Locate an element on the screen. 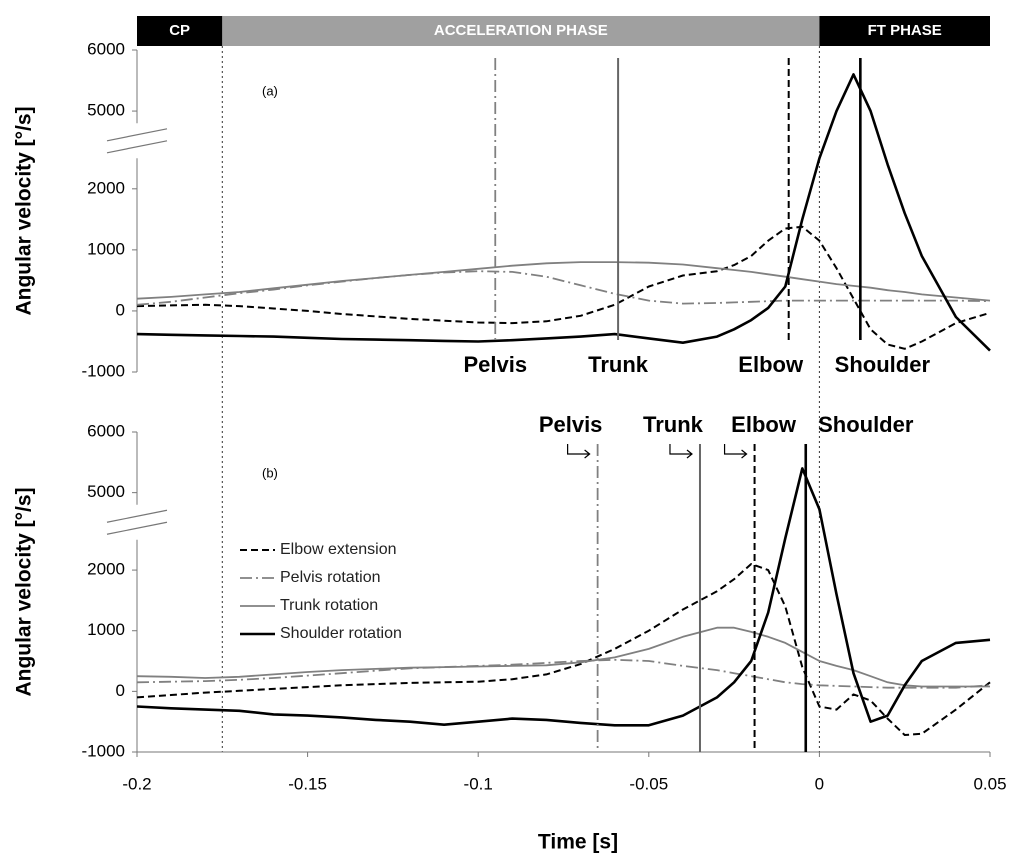  legend-label: Pelvis rotation is located at coordinates (330, 577).